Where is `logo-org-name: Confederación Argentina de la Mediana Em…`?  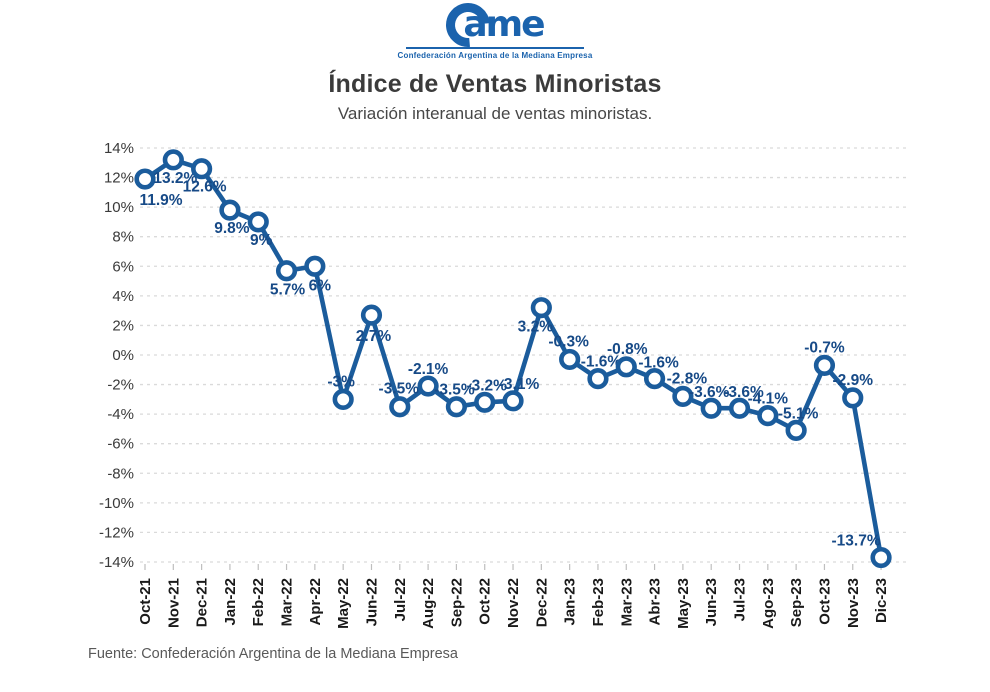
logo-org-name: Confederación Argentina de la Mediana Em… is located at coordinates (495, 55).